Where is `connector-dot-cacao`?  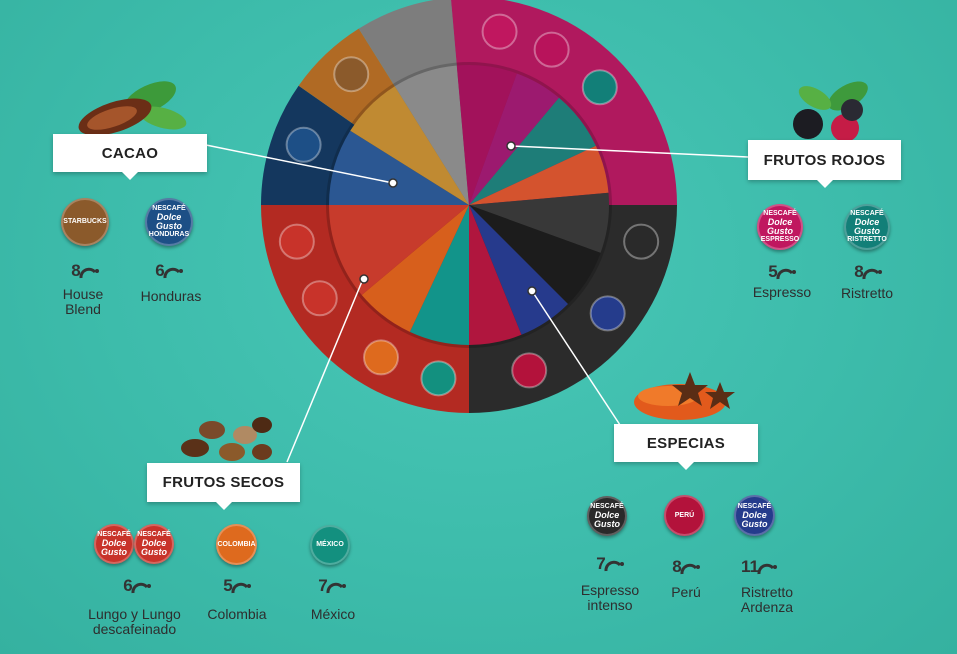 connector-dot-cacao is located at coordinates (393, 183).